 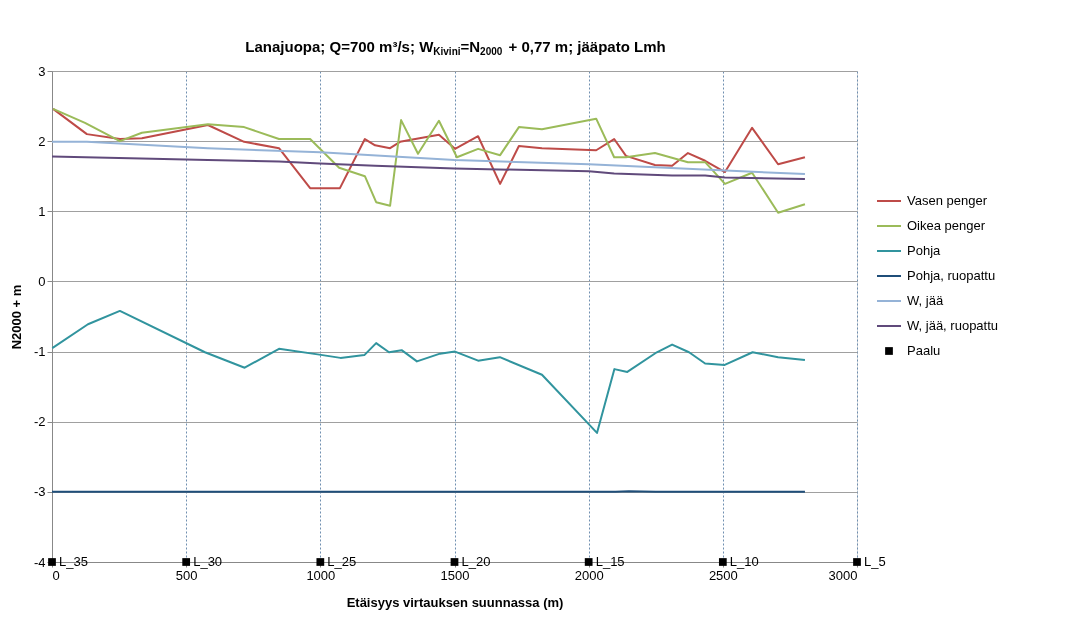 I want to click on annotation: L_30, so click(x=208, y=561).